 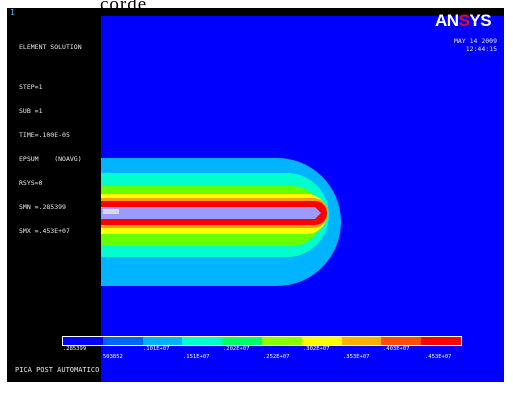 I want to click on logo-prefix: AN, so click(x=447, y=20).